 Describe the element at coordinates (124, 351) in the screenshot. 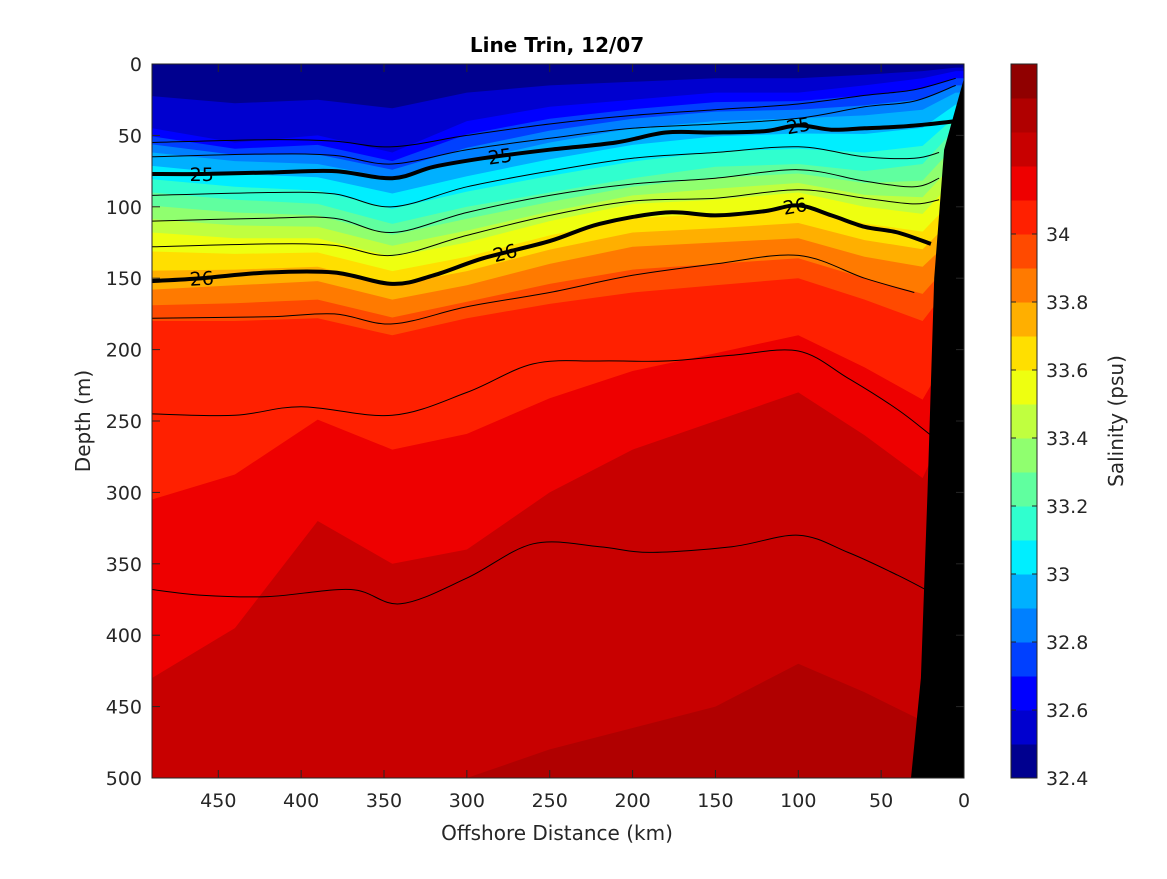

I see `y-tick-label: 200` at that location.